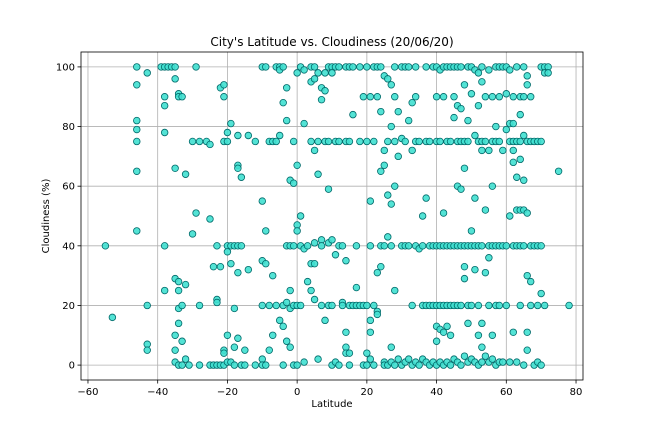 The height and width of the screenshot is (432, 648). I want to click on y-tick-label: 80, so click(68, 127).